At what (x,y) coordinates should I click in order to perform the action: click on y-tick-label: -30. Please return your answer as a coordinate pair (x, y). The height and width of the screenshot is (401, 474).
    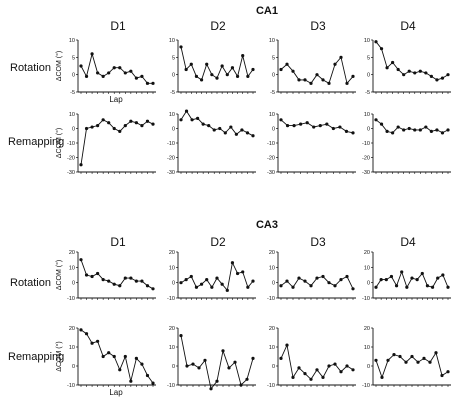
    Looking at the image, I should click on (171, 173).